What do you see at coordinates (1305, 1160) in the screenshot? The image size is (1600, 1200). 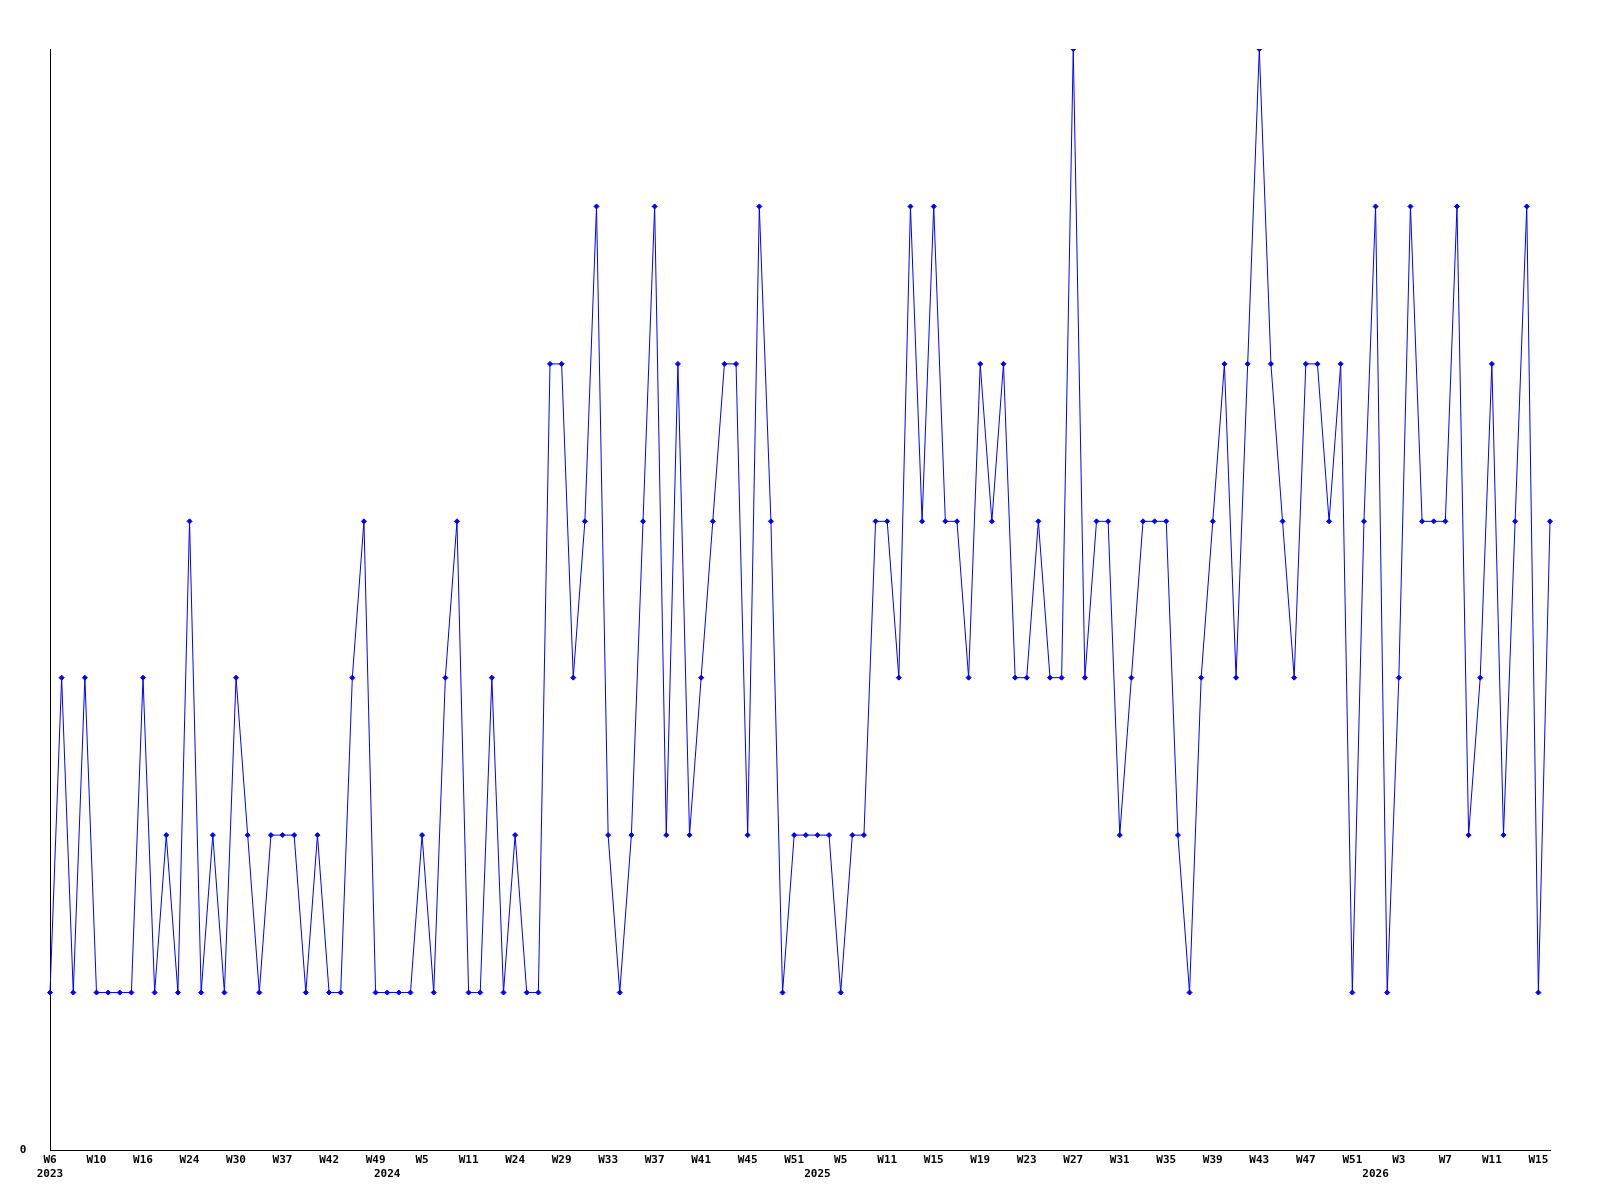 I see `x-tick-label: W47` at bounding box center [1305, 1160].